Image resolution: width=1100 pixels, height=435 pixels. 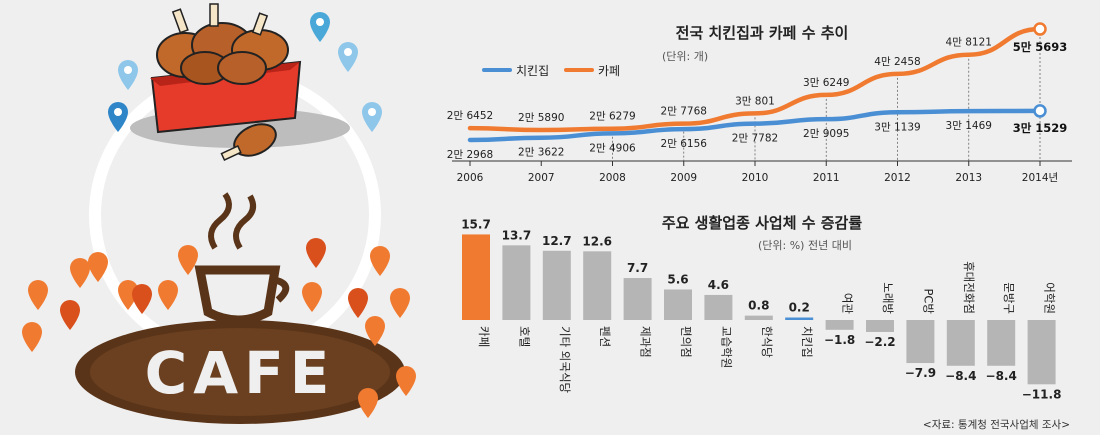 What do you see at coordinates (968, 178) in the screenshot?
I see `x-tick-label: 2013` at bounding box center [968, 178].